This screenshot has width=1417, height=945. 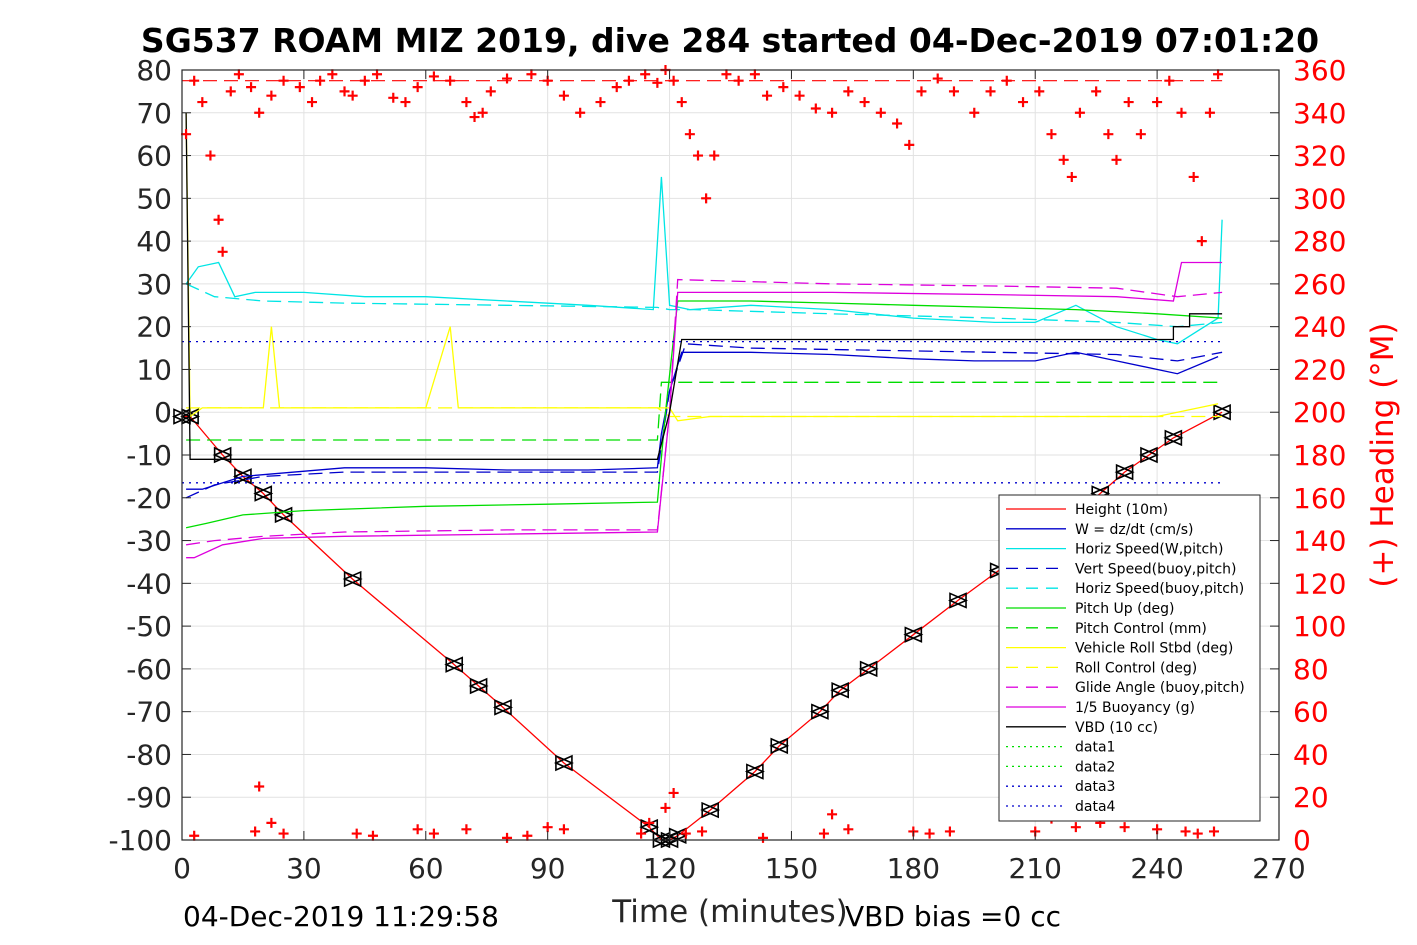 What do you see at coordinates (1383, 454) in the screenshot?
I see `right-axis-label: (+) Heading (°M)` at bounding box center [1383, 454].